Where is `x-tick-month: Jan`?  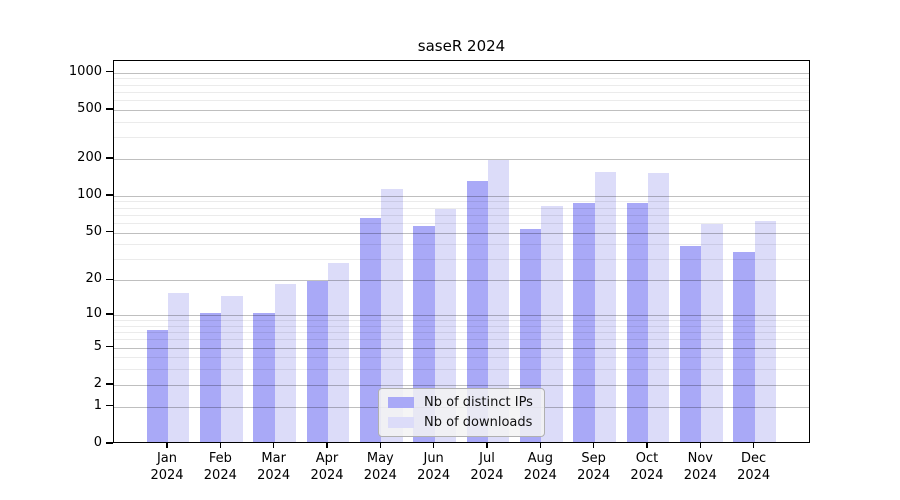
x-tick-month: Jan is located at coordinates (167, 458).